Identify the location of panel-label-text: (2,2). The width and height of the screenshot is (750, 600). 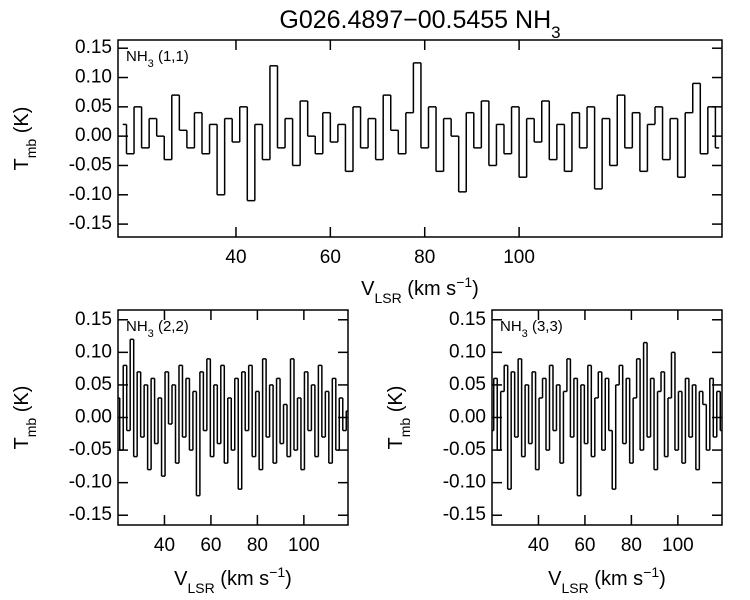
(171, 326).